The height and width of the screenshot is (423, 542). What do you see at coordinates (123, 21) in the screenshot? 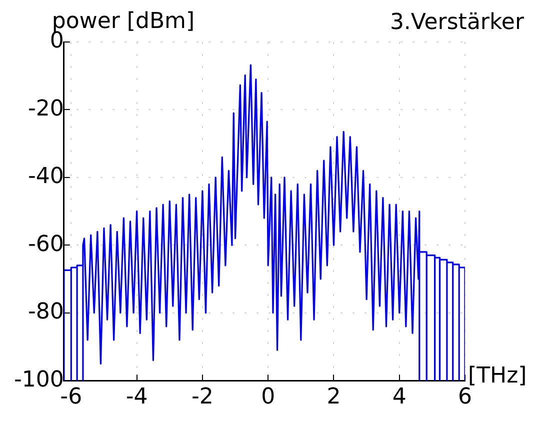
I see `y-axis-title: power [dBm]` at bounding box center [123, 21].